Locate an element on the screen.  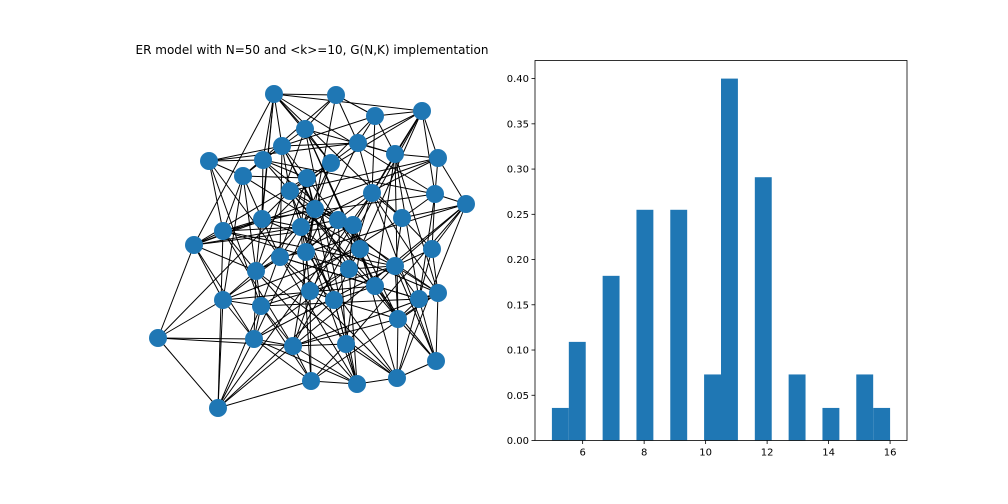
x-tick-label: 10 is located at coordinates (705, 453).